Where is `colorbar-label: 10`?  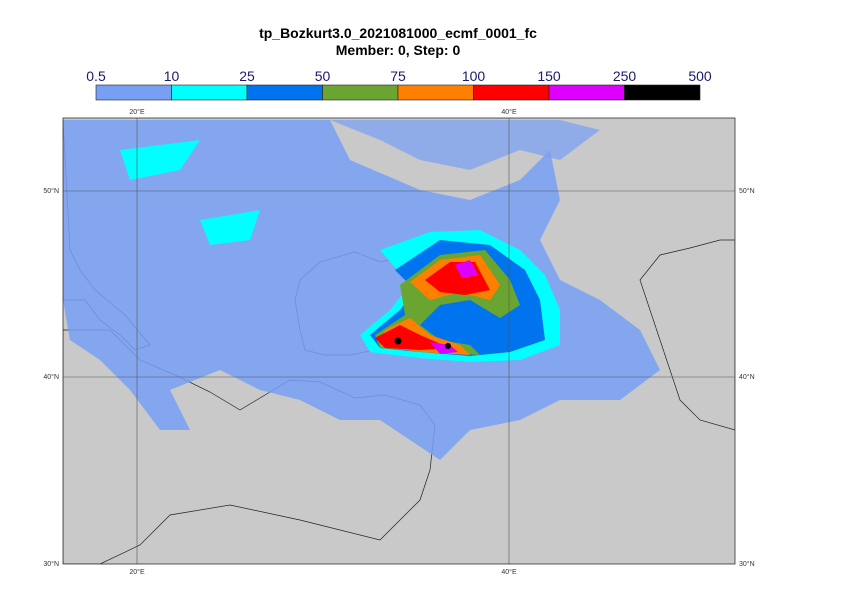 colorbar-label: 10 is located at coordinates (172, 76).